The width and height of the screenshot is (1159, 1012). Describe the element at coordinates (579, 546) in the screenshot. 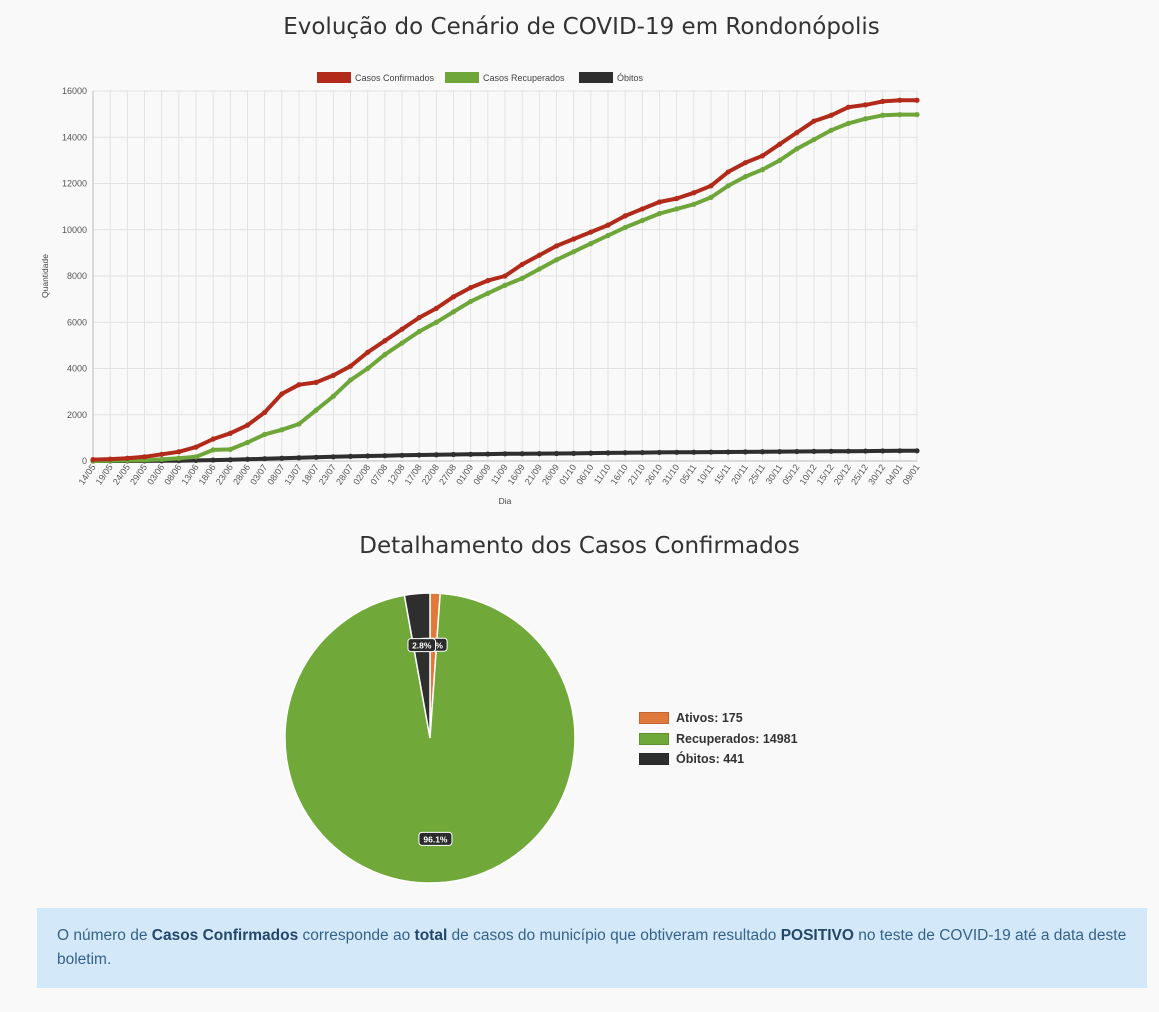

I see `pie-chart-title: Detalhamento dos Casos Confirmados` at that location.